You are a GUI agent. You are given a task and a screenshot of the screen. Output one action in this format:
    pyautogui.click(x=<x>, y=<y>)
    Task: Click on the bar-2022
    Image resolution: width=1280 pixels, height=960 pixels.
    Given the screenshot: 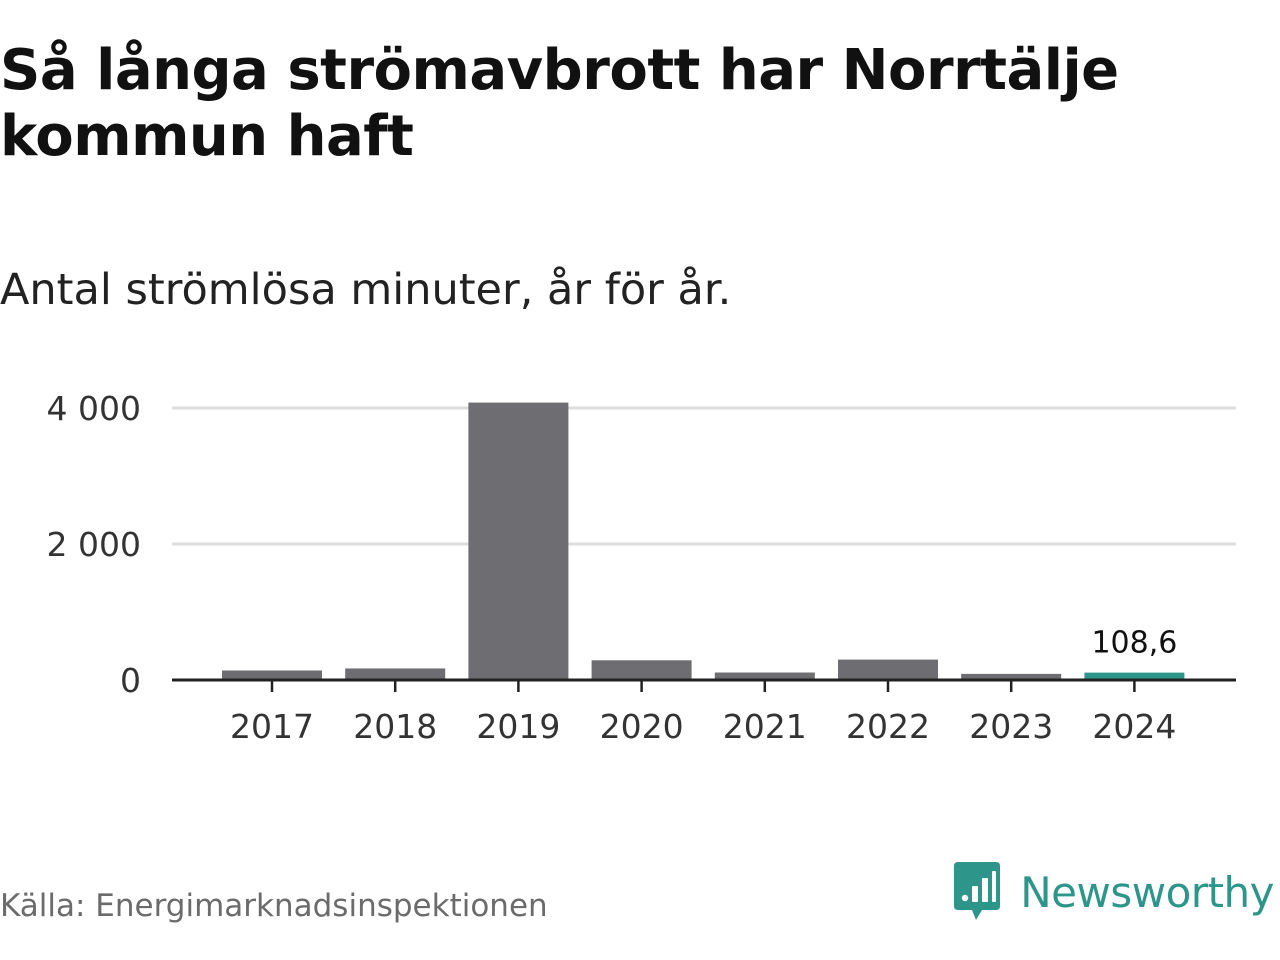 What is the action you would take?
    pyautogui.click(x=888, y=669)
    